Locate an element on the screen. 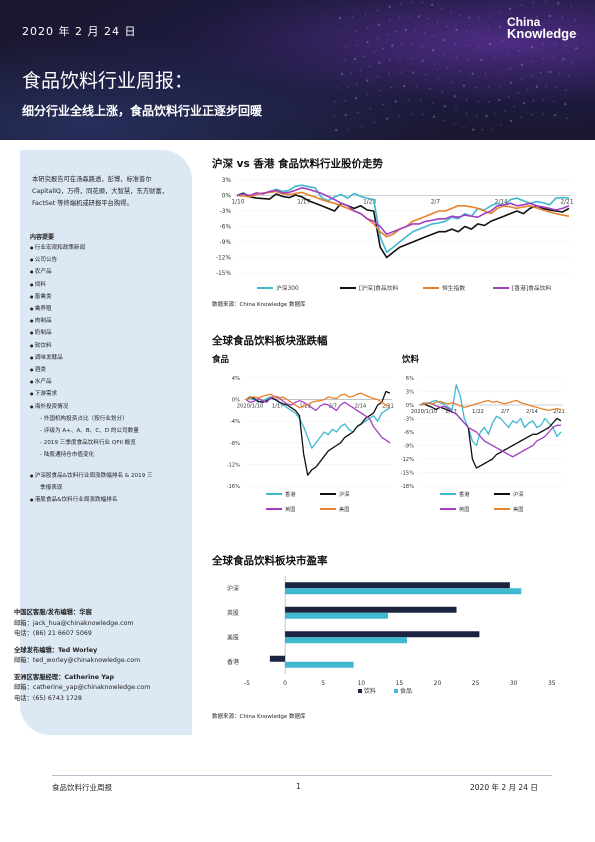  contents-text: 港股食品&饮料行业周涨跌幅排名 is located at coordinates (76, 500).